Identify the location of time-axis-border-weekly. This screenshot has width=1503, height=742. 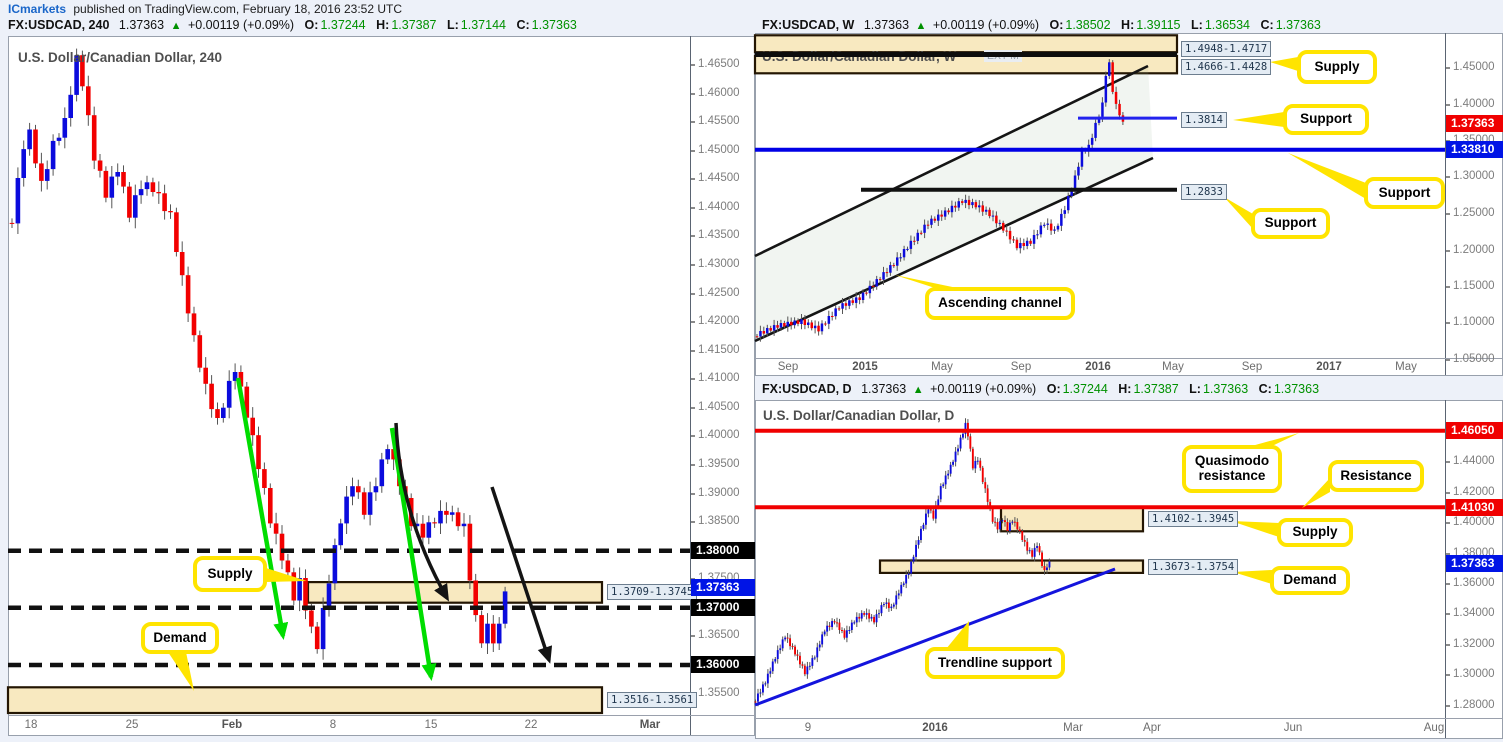
(1129, 358).